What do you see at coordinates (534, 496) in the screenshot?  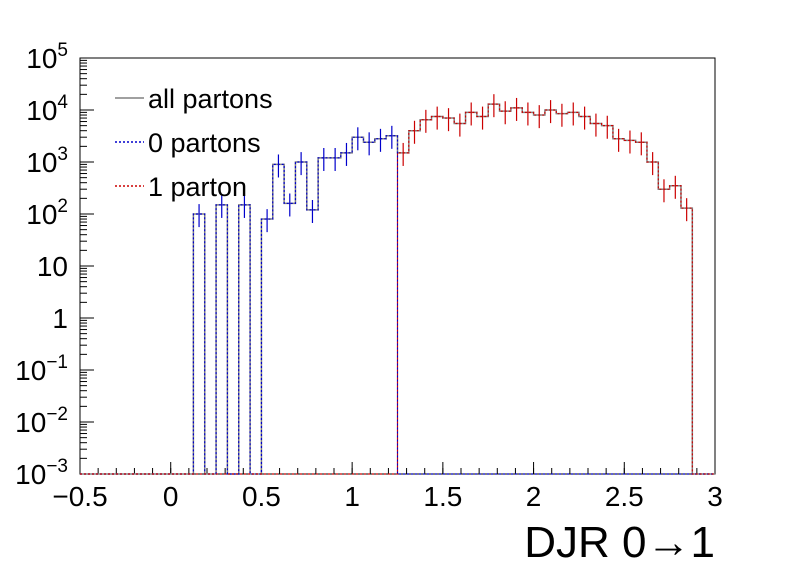 I see `x-tick-label-5: 2` at bounding box center [534, 496].